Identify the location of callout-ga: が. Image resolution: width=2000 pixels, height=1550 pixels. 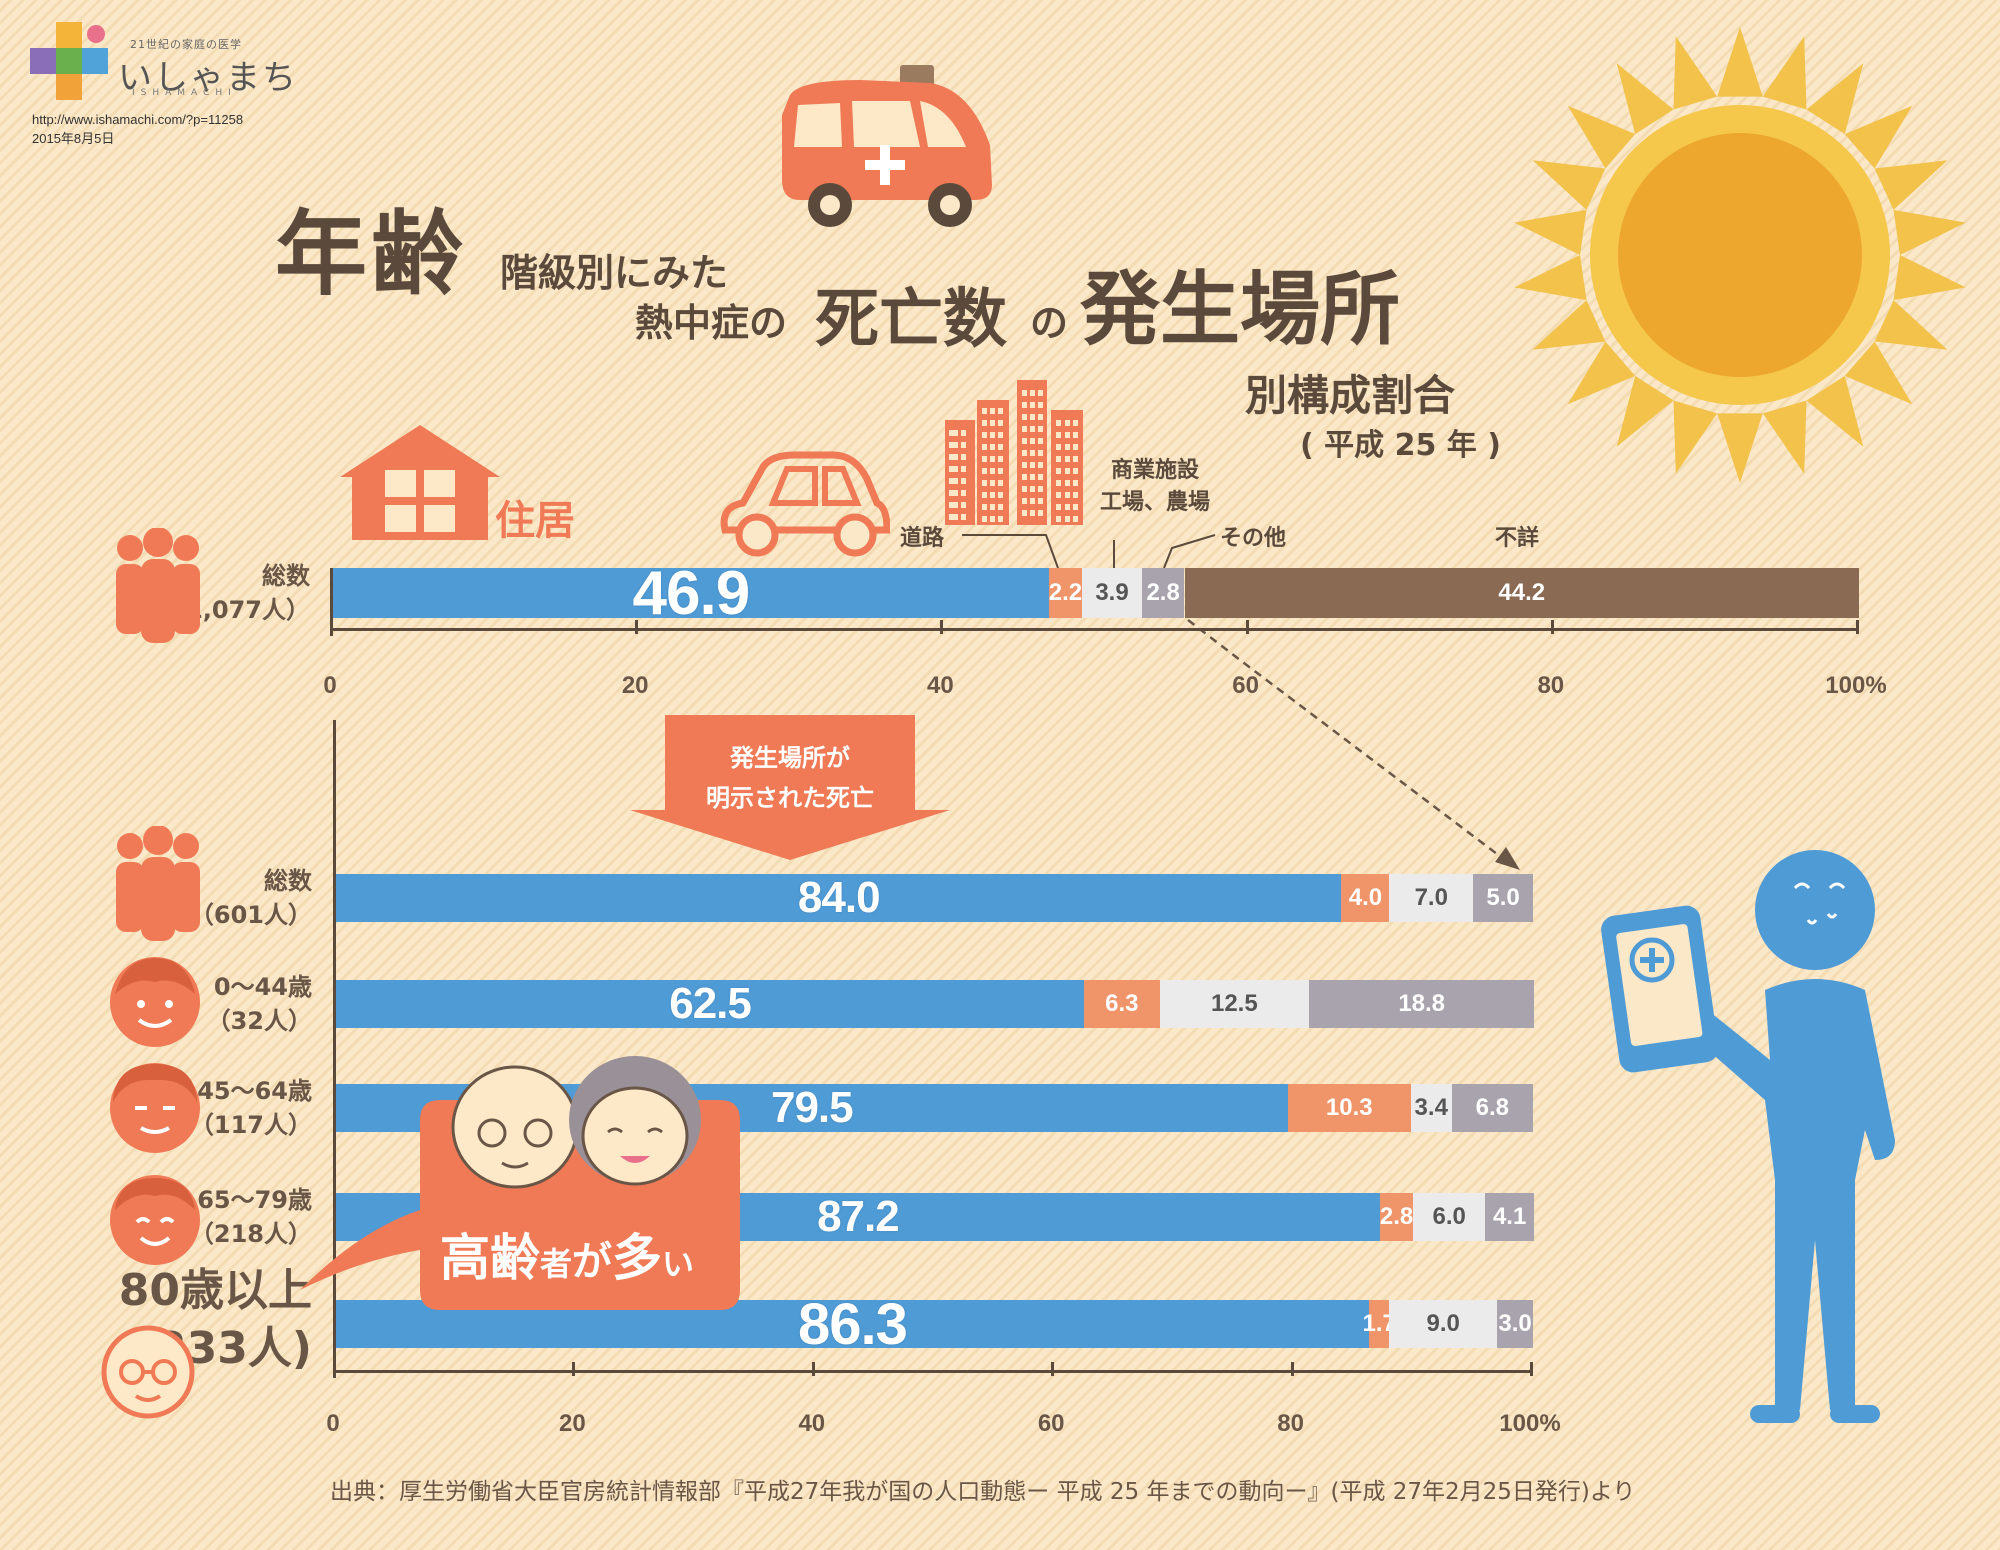
(592, 1262).